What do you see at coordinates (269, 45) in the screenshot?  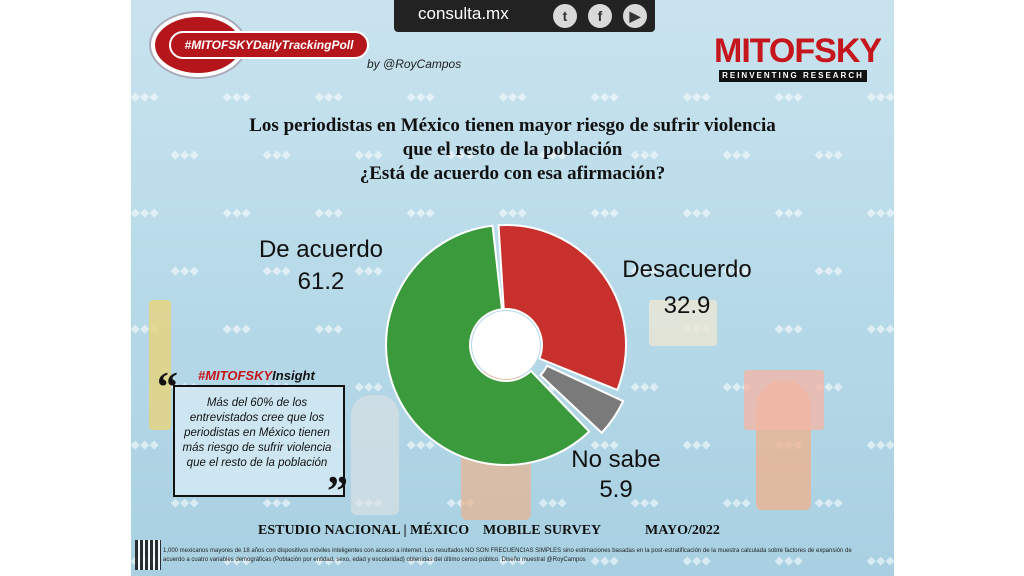 I see `hashtag-badge: #MITOFSKYDailyTrackingPoll` at bounding box center [269, 45].